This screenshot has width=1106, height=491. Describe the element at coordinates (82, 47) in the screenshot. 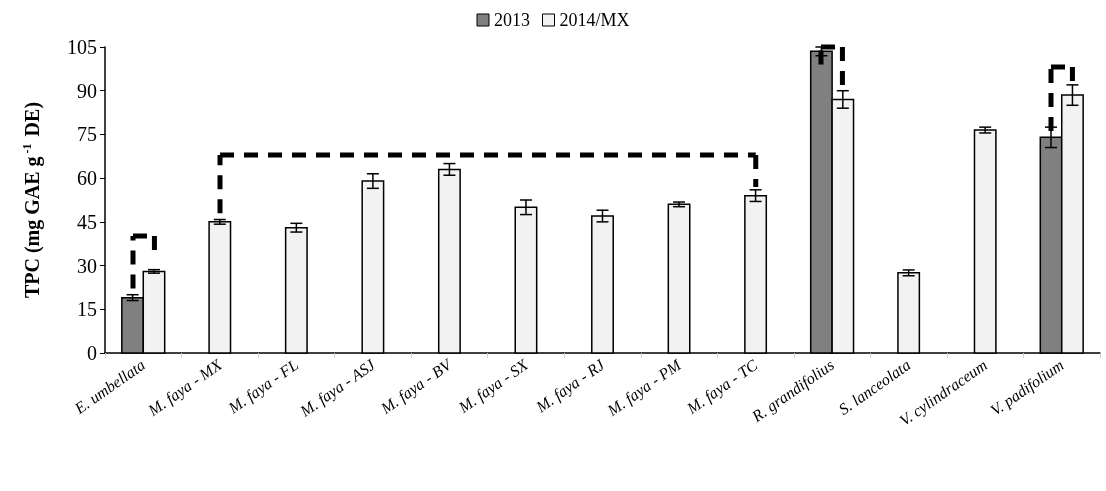

I see `y-tick-label: 105` at that location.